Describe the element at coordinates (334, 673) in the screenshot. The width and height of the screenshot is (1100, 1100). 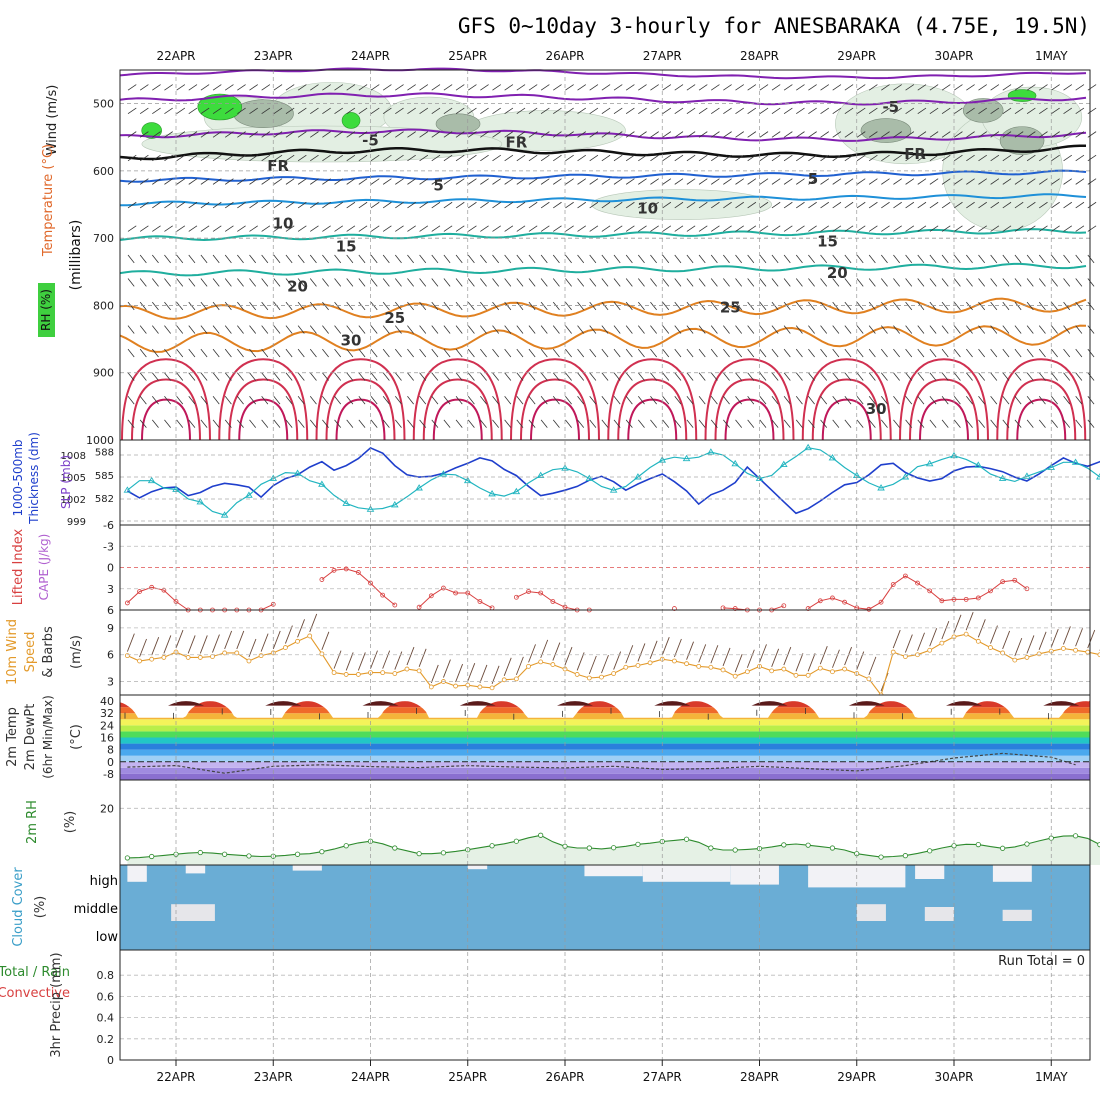
I see `wind-point` at that location.